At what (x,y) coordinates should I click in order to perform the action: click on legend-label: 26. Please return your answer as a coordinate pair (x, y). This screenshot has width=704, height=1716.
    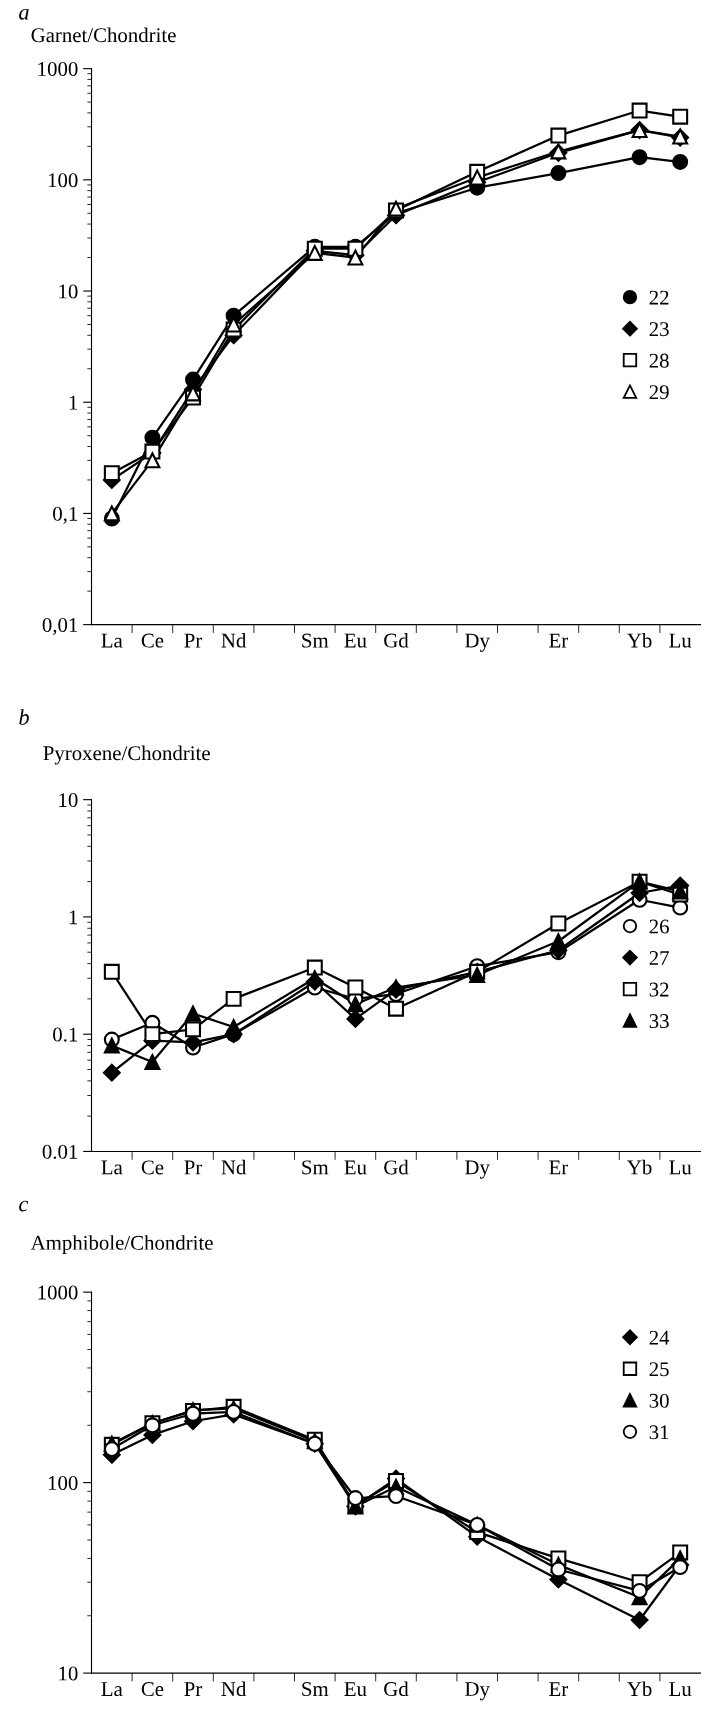
    Looking at the image, I should click on (659, 926).